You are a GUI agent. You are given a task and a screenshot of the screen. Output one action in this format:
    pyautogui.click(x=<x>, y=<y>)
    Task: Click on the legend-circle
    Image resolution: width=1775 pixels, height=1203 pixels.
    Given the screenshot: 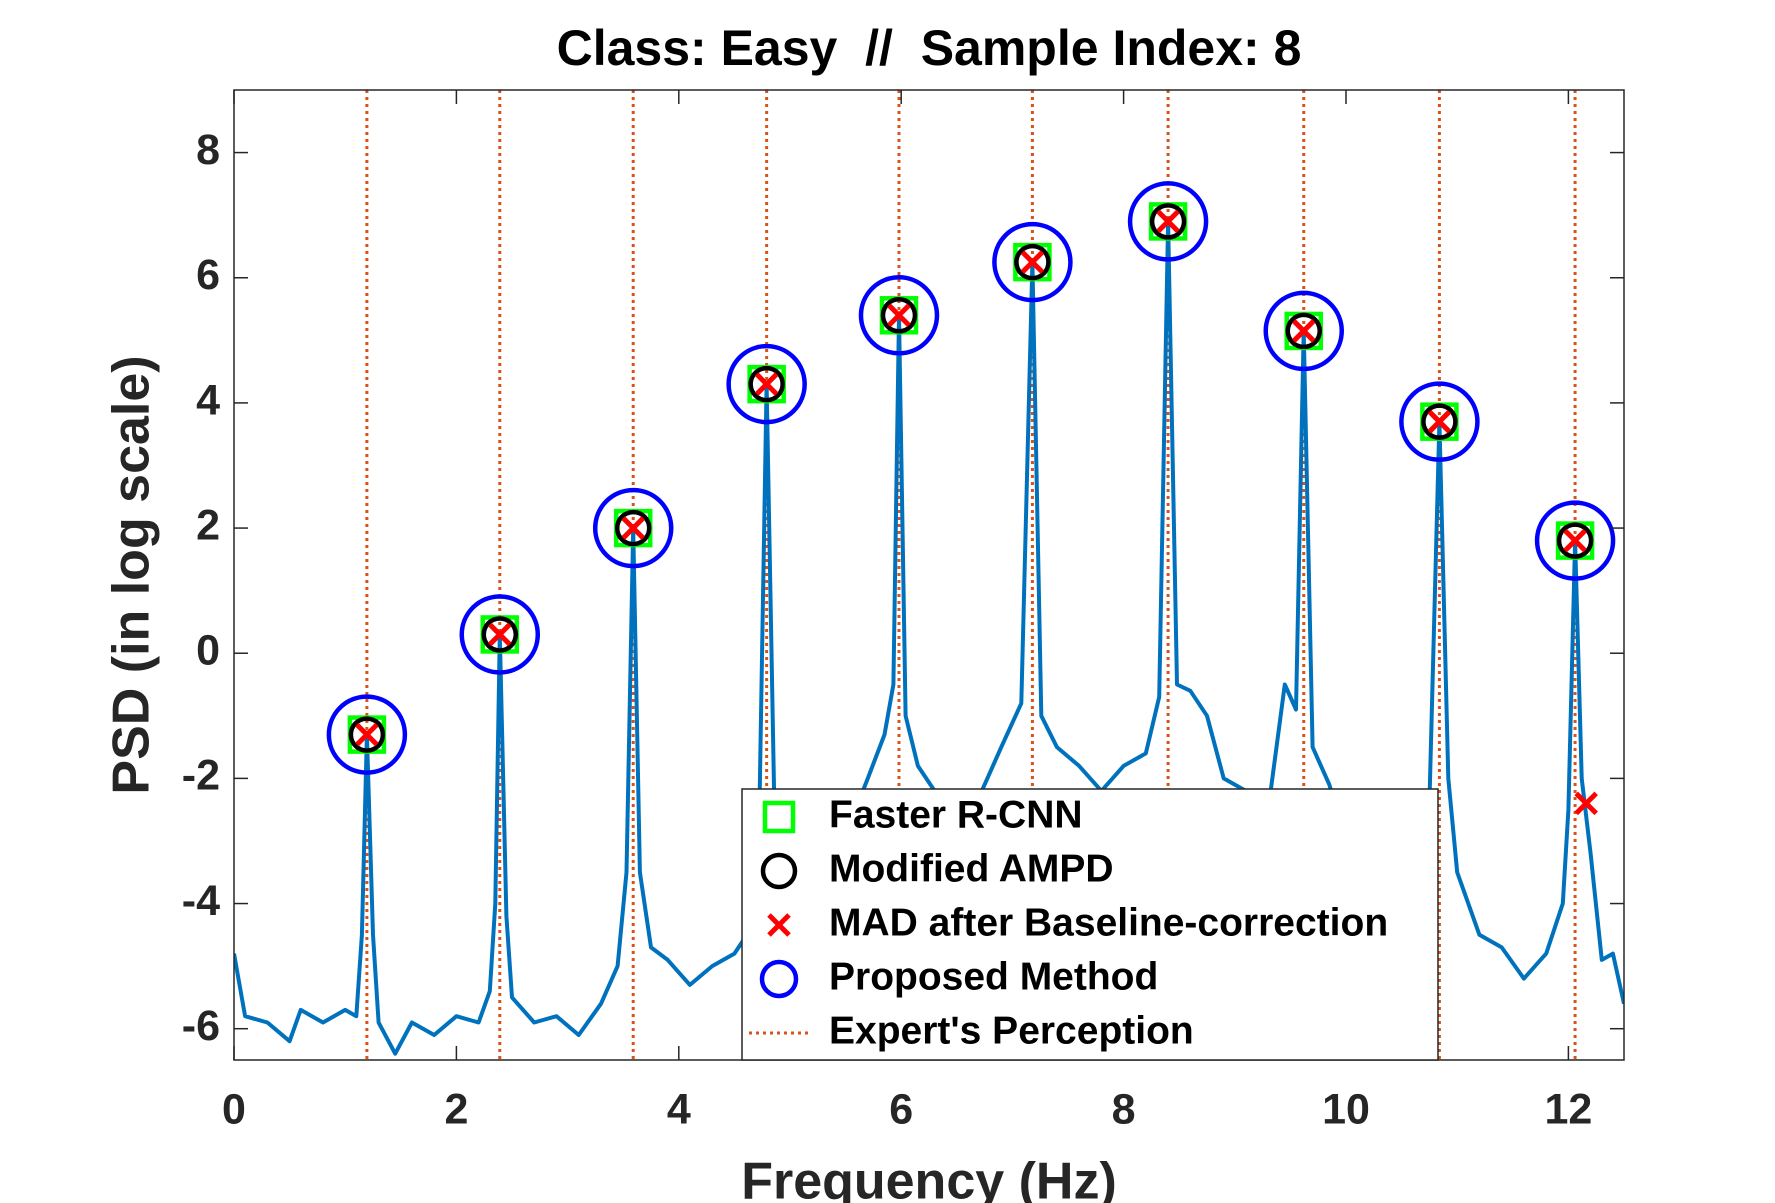 What is the action you would take?
    pyautogui.click(x=779, y=979)
    